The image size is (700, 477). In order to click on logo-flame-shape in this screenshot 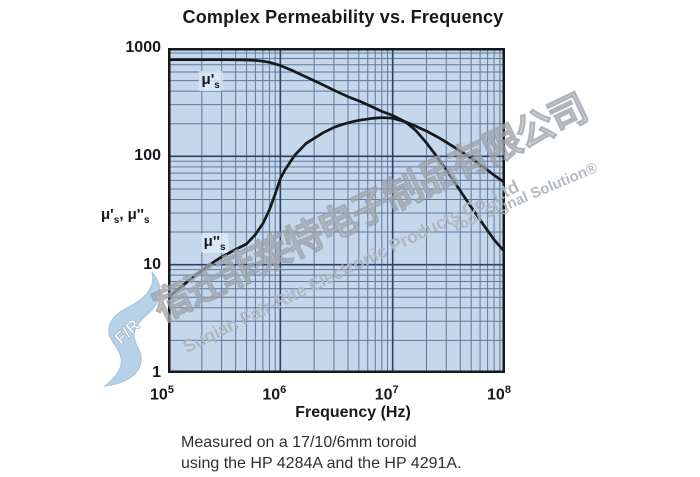, I will do `click(132, 329)`.